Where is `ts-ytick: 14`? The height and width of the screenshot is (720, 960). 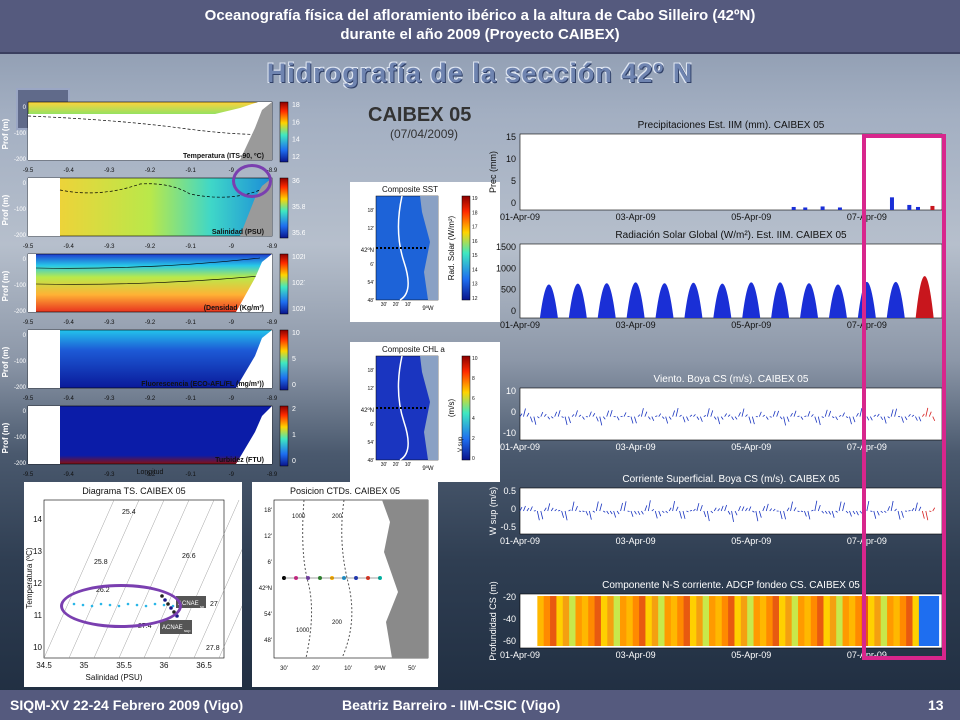 ts-ytick: 14 is located at coordinates (37, 519).